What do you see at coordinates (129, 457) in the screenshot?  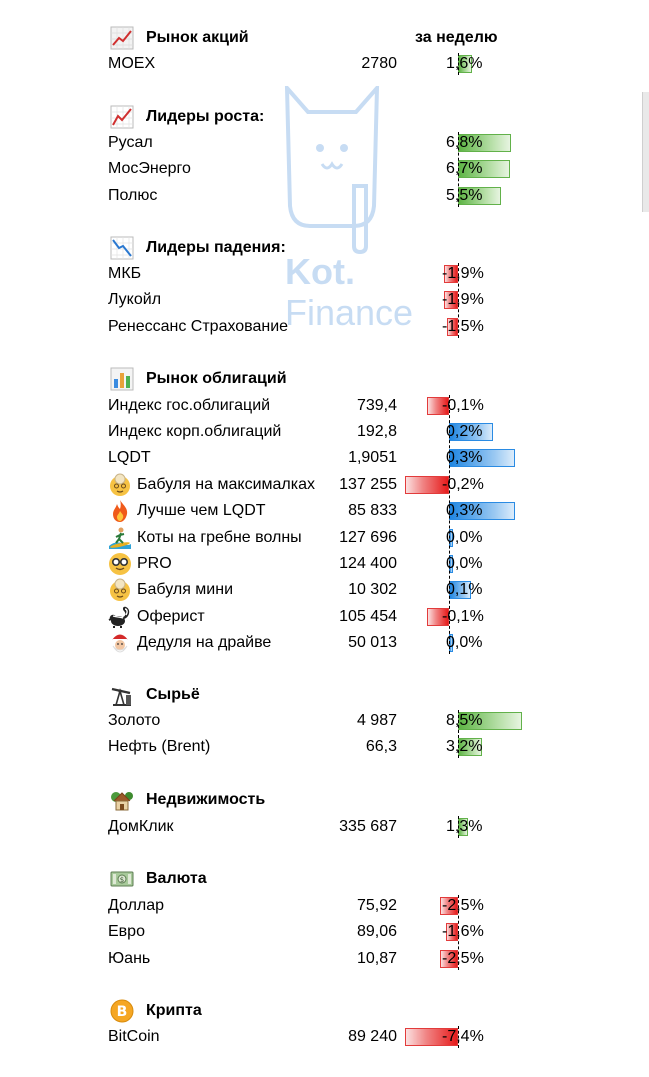 I see `row-name: LQDT` at bounding box center [129, 457].